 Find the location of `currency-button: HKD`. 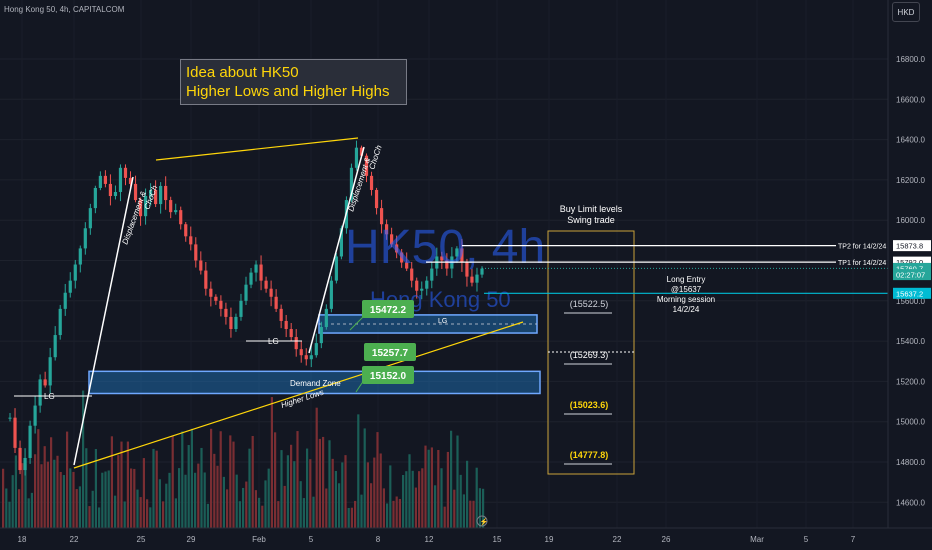

currency-button: HKD is located at coordinates (906, 12).